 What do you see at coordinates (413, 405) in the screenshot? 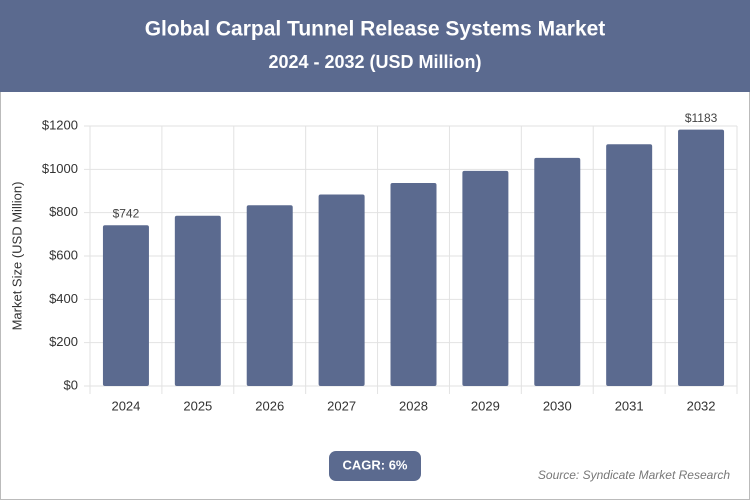
I see `x-tick-label: 2028` at bounding box center [413, 405].